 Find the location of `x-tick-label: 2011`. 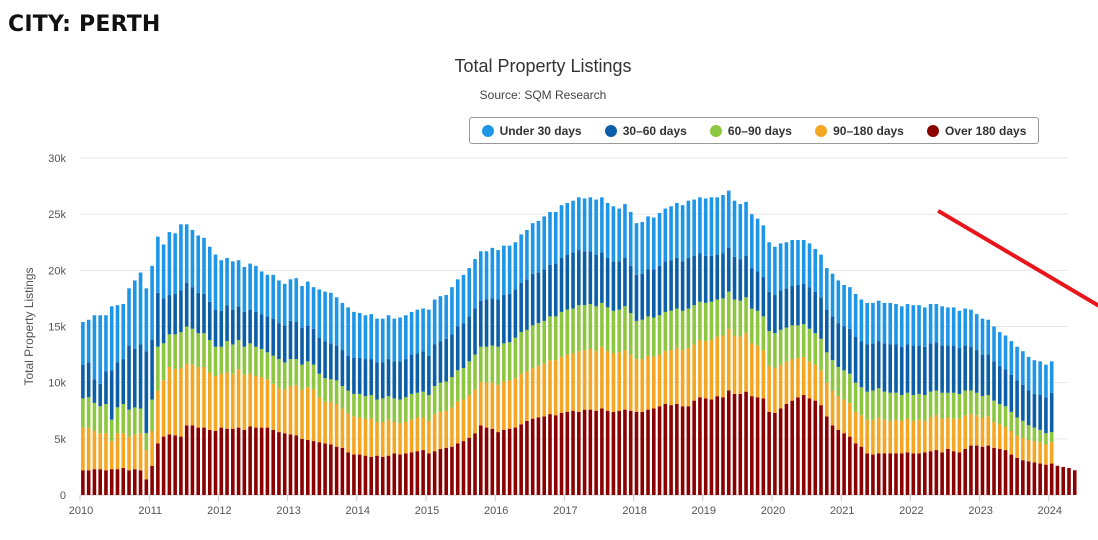

x-tick-label: 2011 is located at coordinates (150, 511).